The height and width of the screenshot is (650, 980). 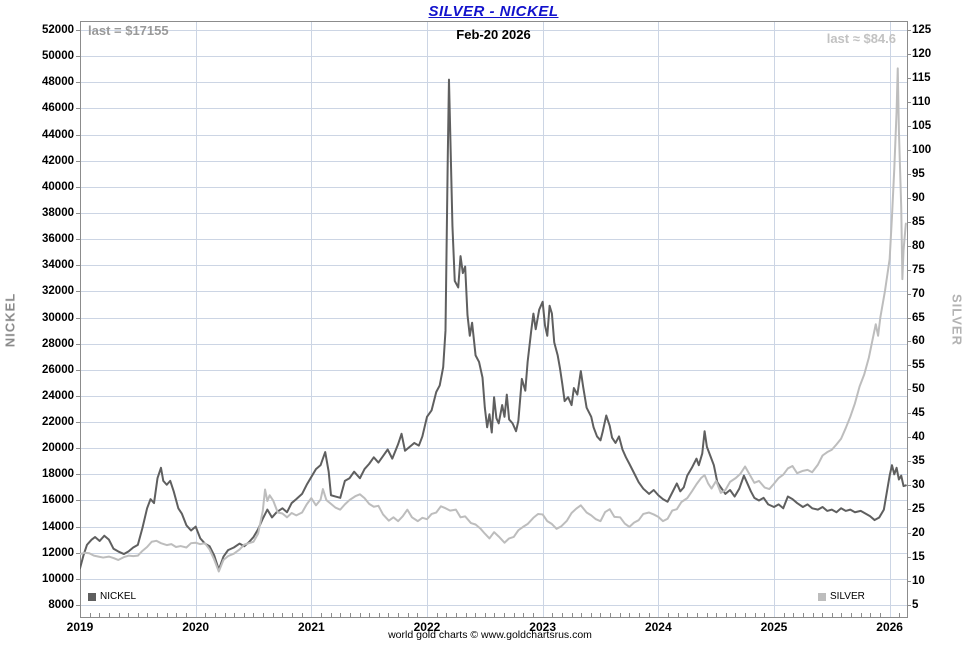 I want to click on last-nickel-label: last = $17155, so click(x=128, y=30).